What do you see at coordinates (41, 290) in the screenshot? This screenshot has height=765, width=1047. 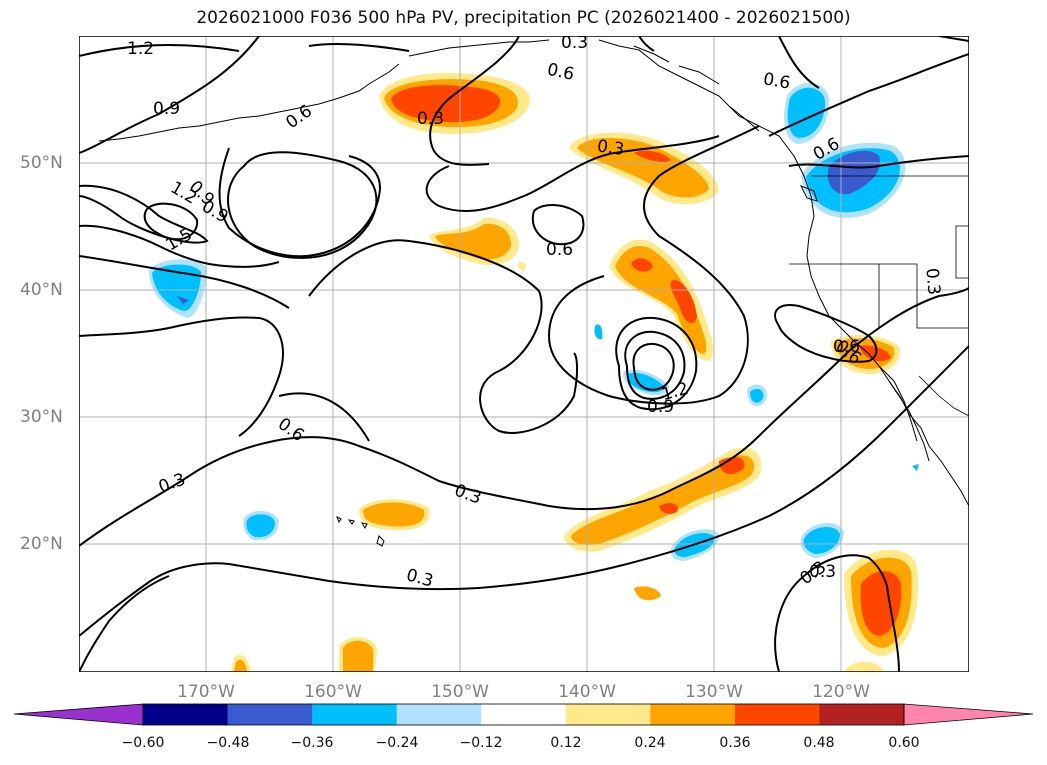 I see `latitude-label: 40°N` at bounding box center [41, 290].